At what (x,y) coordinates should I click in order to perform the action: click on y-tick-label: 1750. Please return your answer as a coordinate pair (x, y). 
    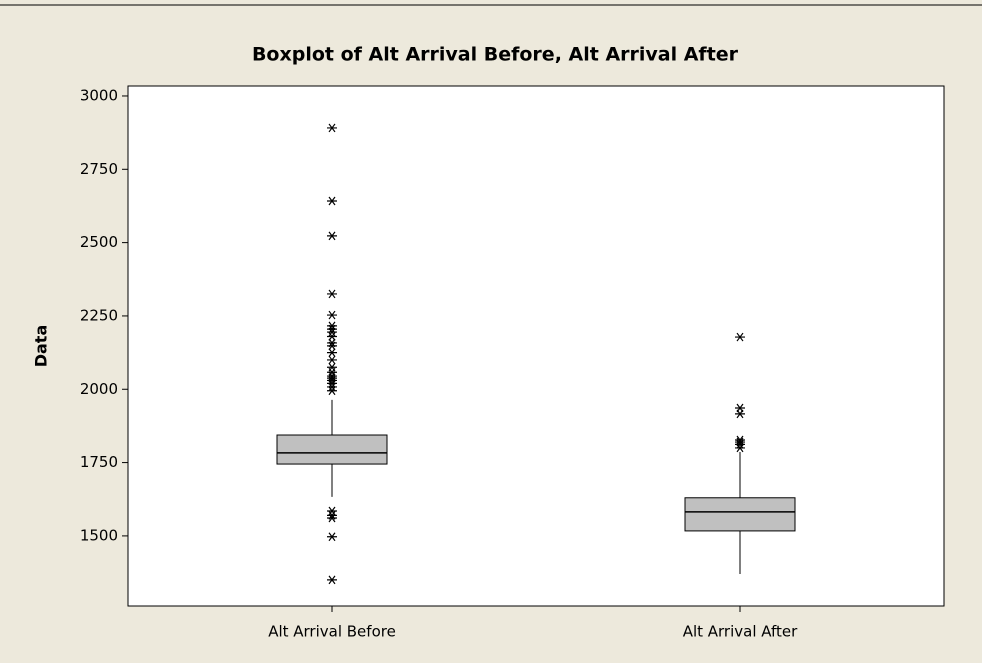
    Looking at the image, I should click on (99, 462).